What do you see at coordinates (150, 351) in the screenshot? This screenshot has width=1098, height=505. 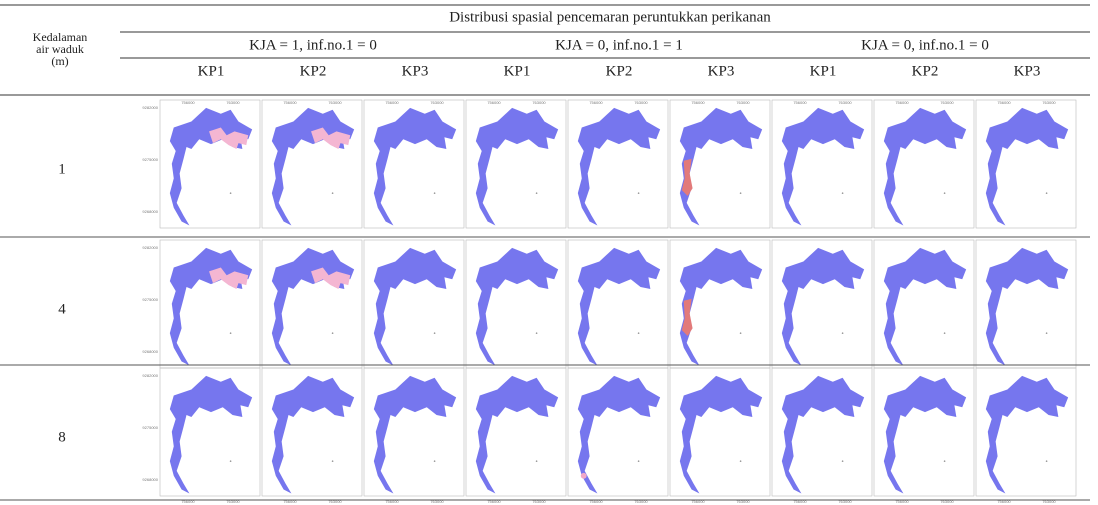 I see `map-y-label: 9268000` at bounding box center [150, 351].